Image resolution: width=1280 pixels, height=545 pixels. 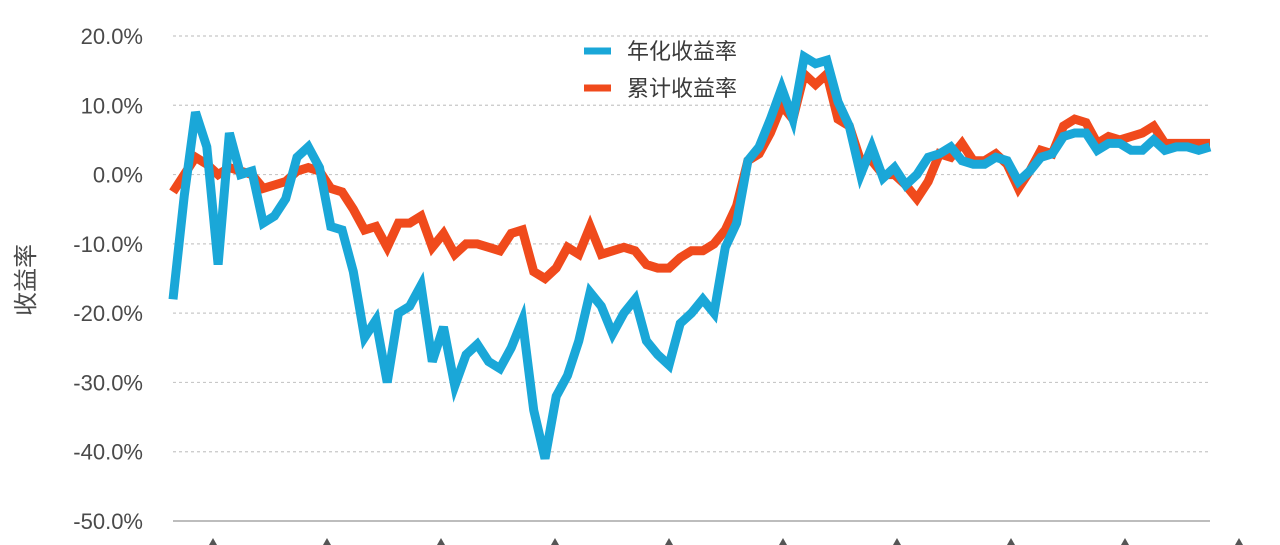 I want to click on y-tick-label: -50.0%, so click(x=108, y=521).